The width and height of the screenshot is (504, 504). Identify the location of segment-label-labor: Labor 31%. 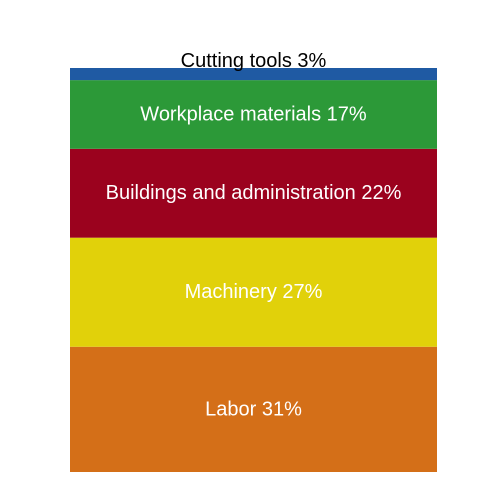
(253, 409).